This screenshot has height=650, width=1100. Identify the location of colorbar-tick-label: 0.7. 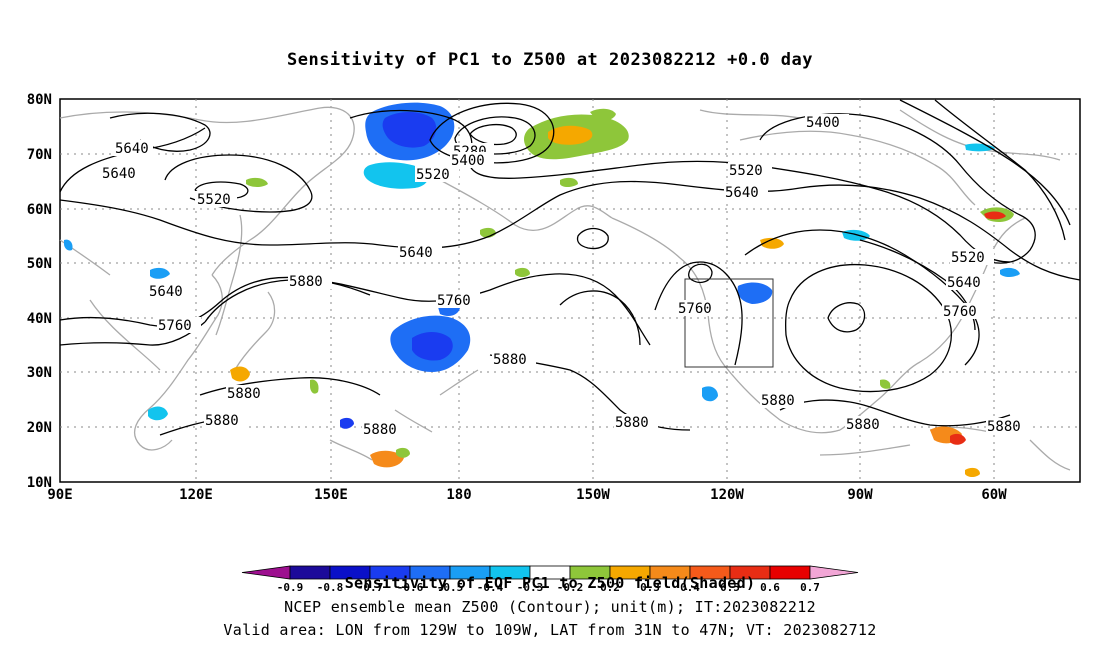
(810, 587).